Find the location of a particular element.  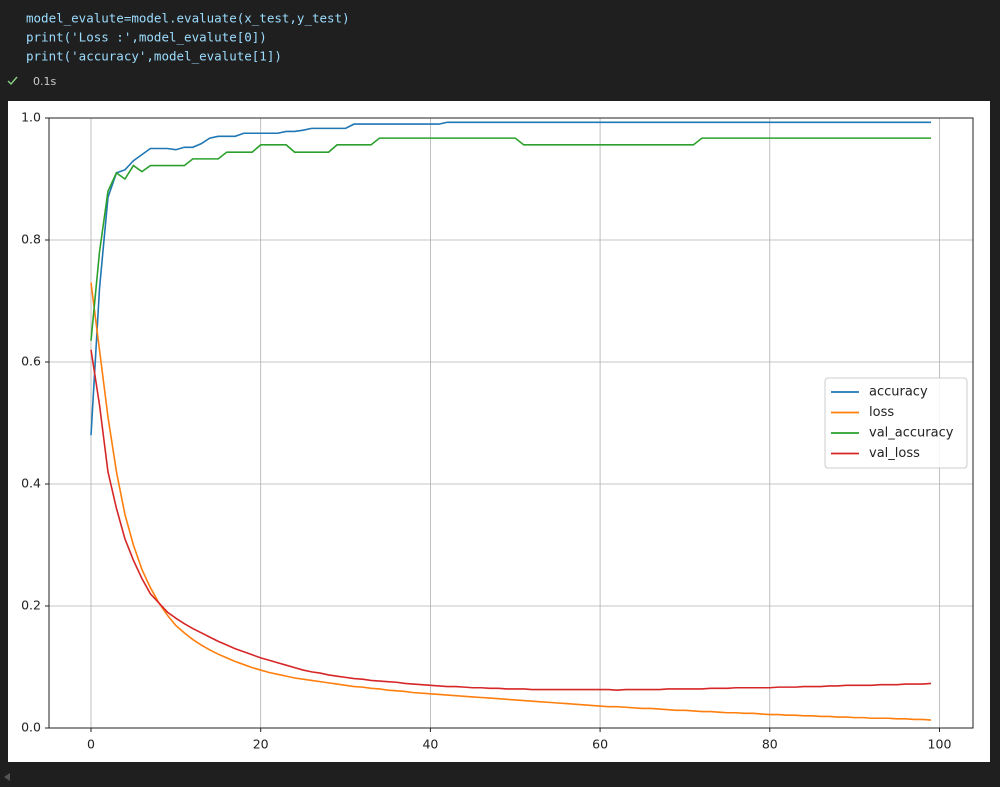

y-tick-label: 0.0 is located at coordinates (31, 727).